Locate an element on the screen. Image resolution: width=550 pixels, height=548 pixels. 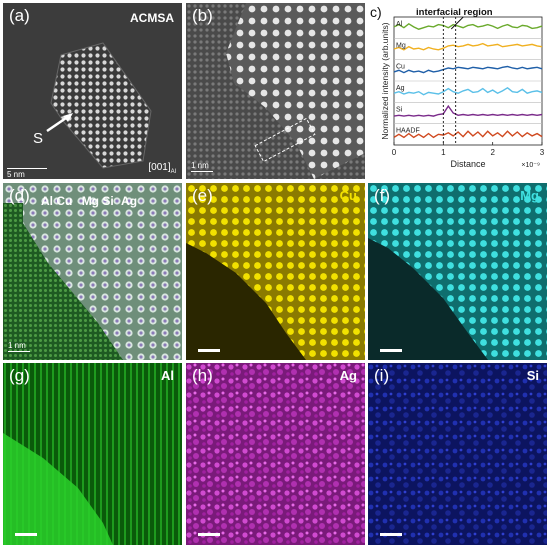
legend-mg: Mg is located at coordinates (90, 201).